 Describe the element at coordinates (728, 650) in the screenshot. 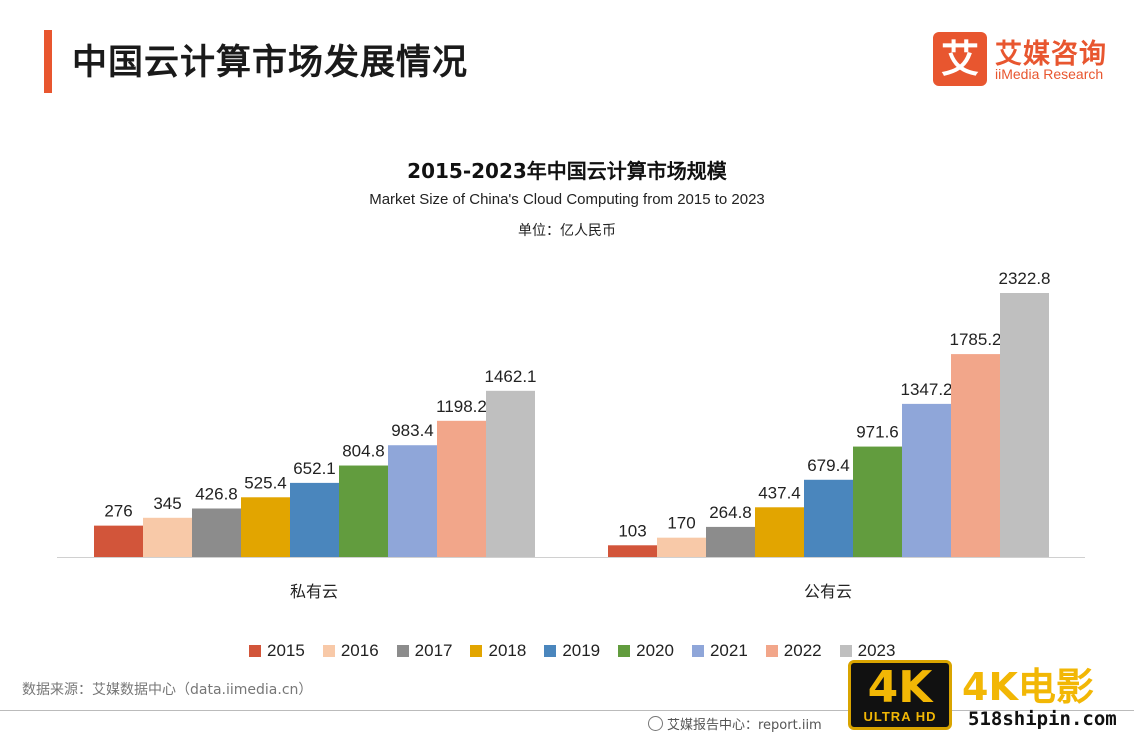

I see `legend-label: 2021` at that location.